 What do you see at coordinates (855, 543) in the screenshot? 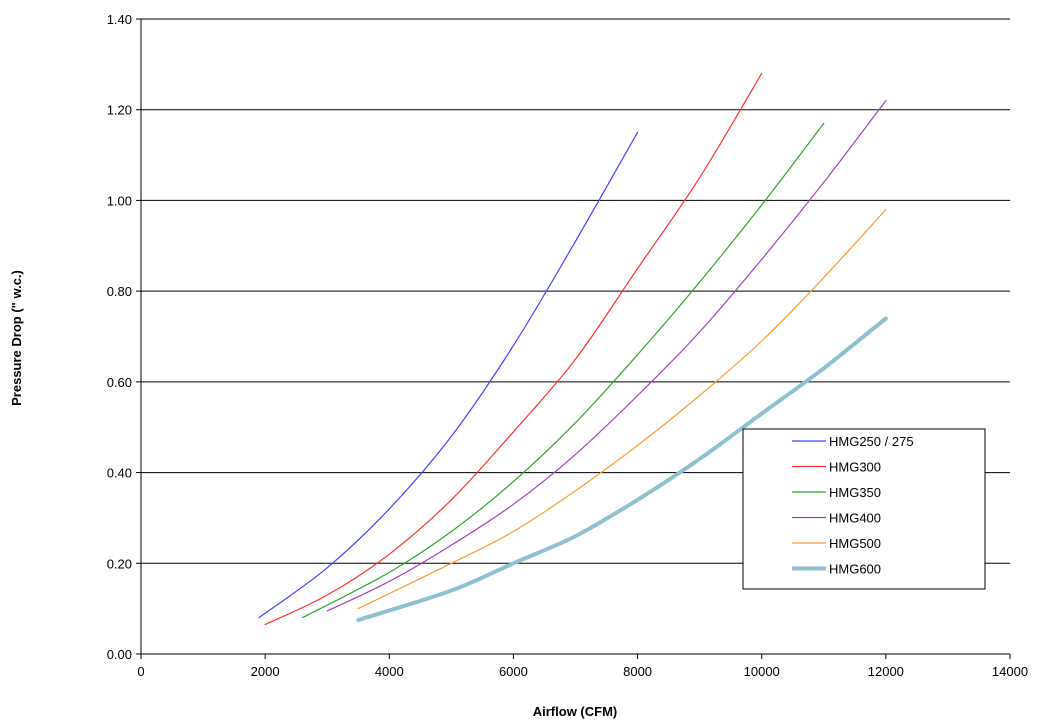
I see `legend-label-hmg500: HMG500` at bounding box center [855, 543].